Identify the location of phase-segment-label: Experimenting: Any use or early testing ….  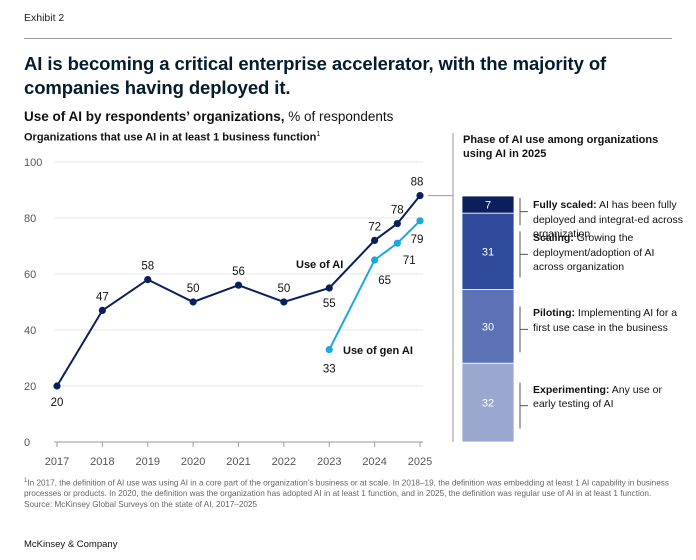
(608, 397).